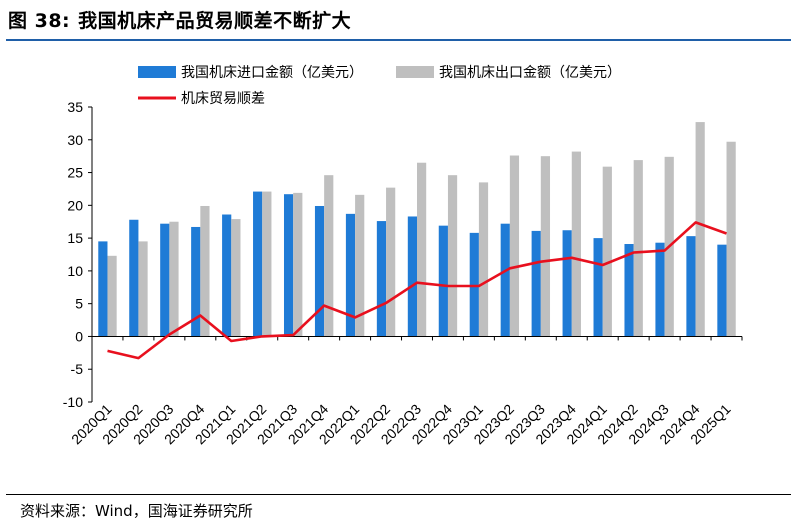  What do you see at coordinates (79, 336) in the screenshot?
I see `y-tick-label: 0` at bounding box center [79, 336].